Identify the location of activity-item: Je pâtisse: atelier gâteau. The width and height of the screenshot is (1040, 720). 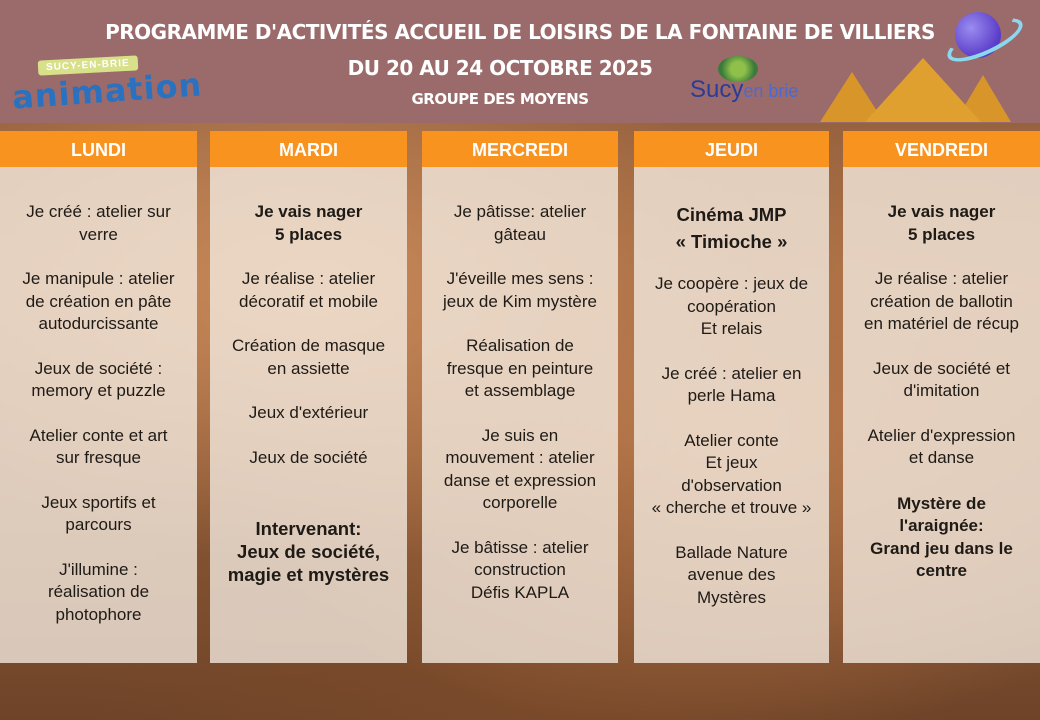
(520, 223).